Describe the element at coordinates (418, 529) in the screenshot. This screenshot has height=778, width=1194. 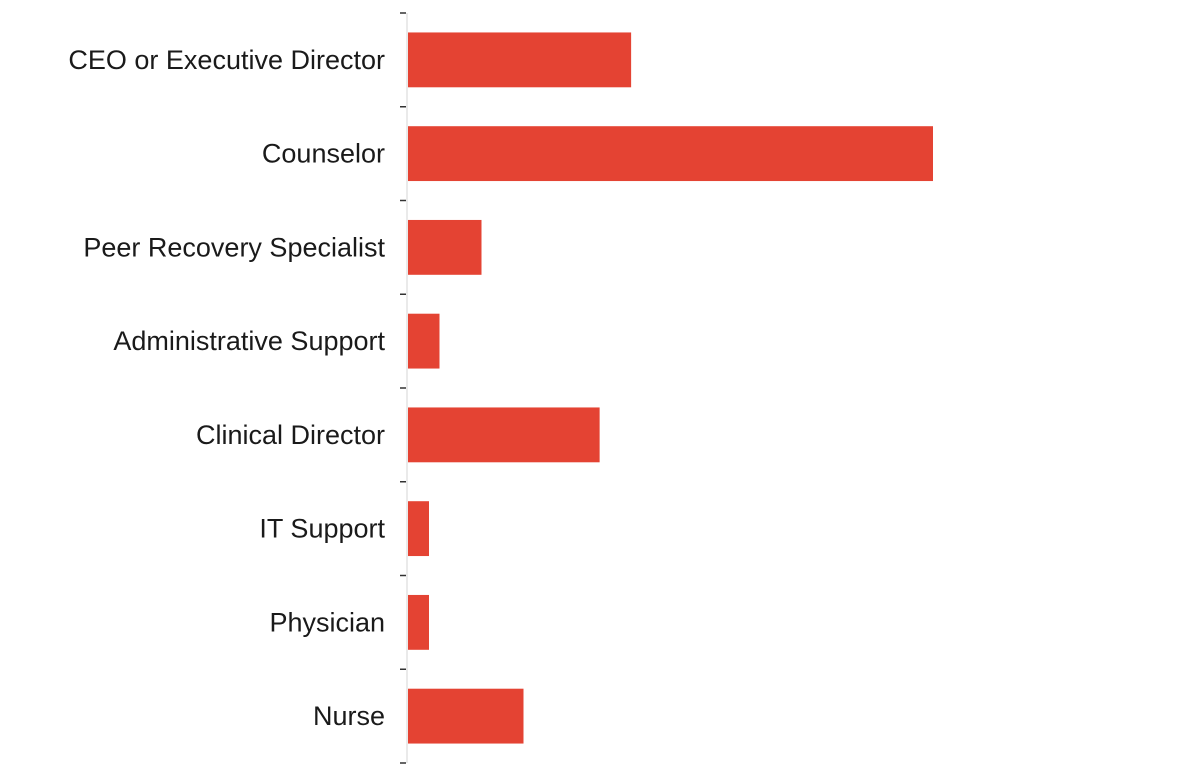
I see `bar-it-support` at that location.